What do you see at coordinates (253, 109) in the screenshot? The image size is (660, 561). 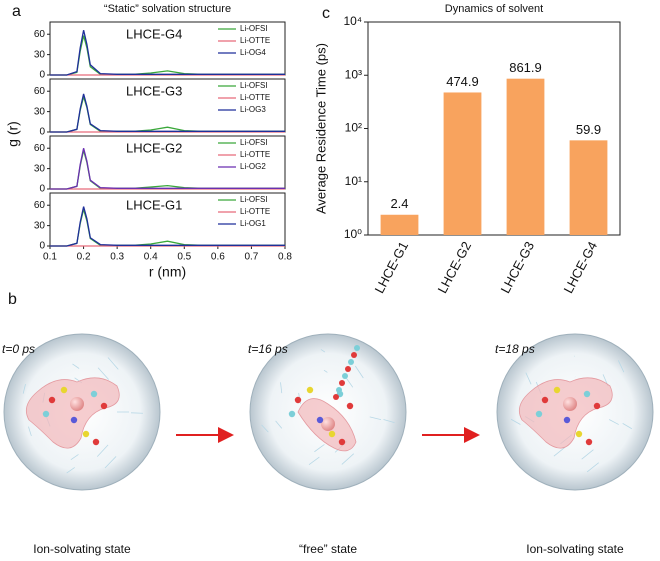 I see `legend-label: Li-OG3` at bounding box center [253, 109].